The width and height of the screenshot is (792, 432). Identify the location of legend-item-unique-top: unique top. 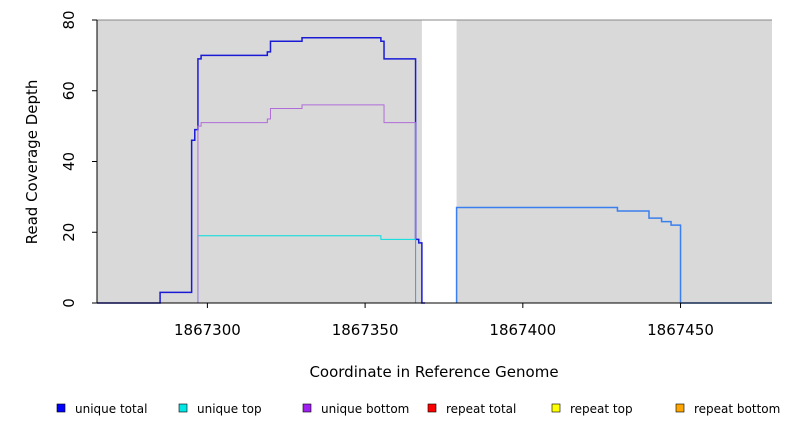
(220, 409).